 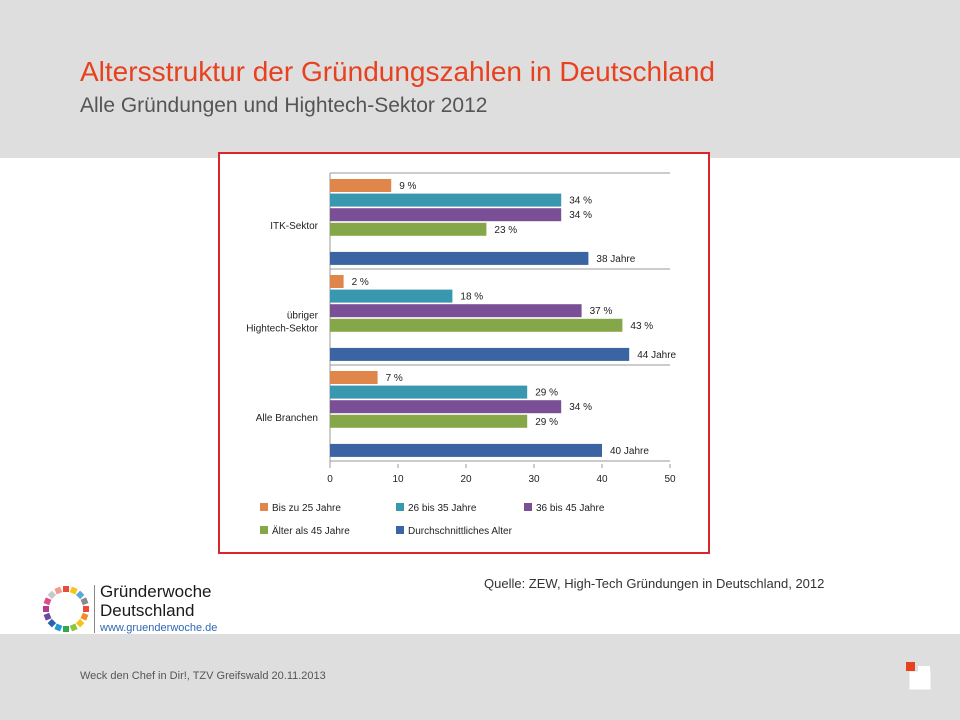 What do you see at coordinates (656, 355) in the screenshot?
I see `data-label: 44 Jahre` at bounding box center [656, 355].